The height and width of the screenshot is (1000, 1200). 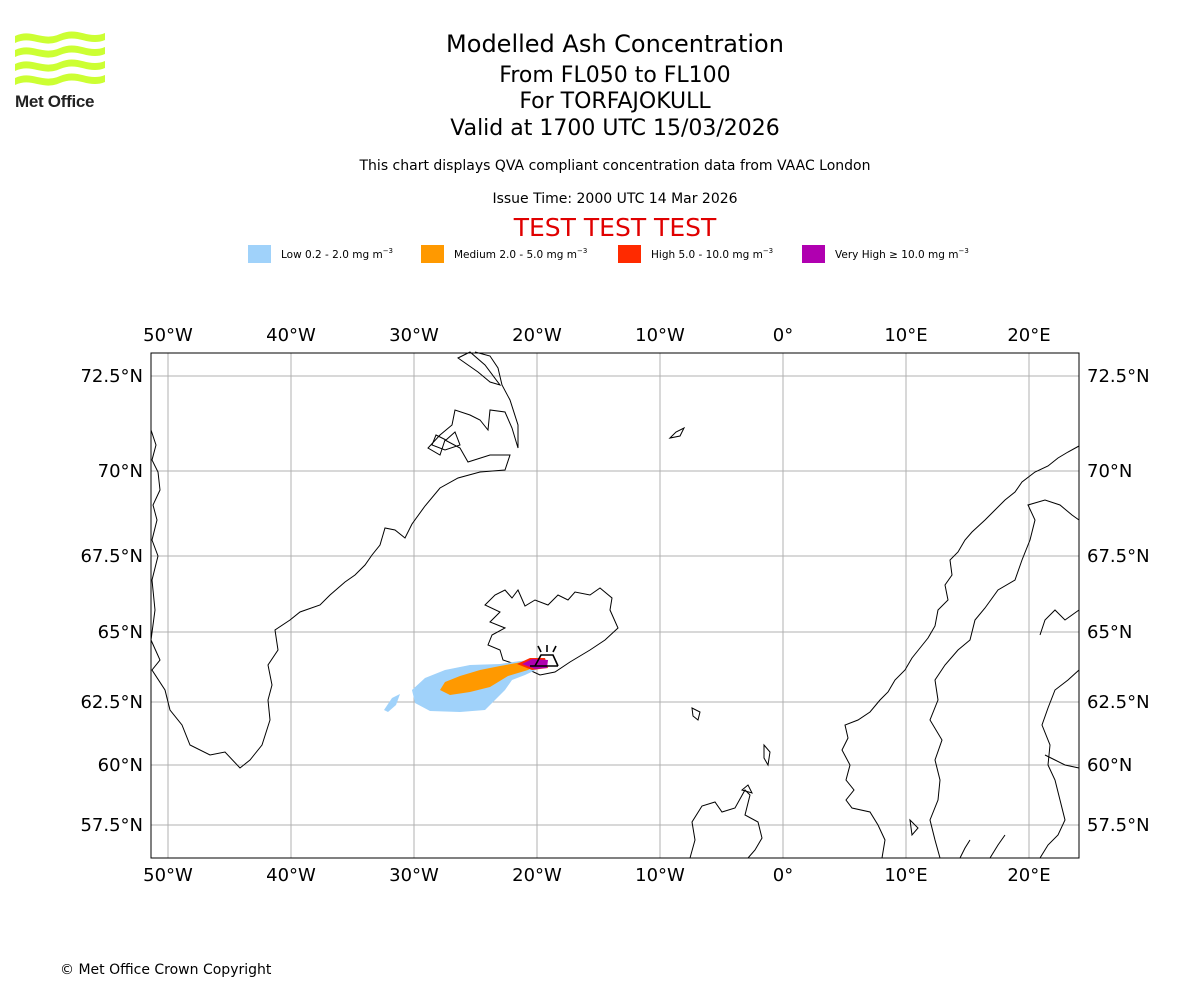 I want to click on scotland-coast, so click(x=726, y=824).